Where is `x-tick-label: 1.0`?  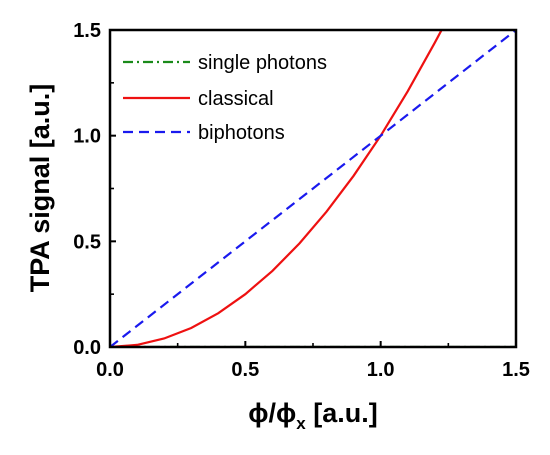 x-tick-label: 1.0 is located at coordinates (381, 370).